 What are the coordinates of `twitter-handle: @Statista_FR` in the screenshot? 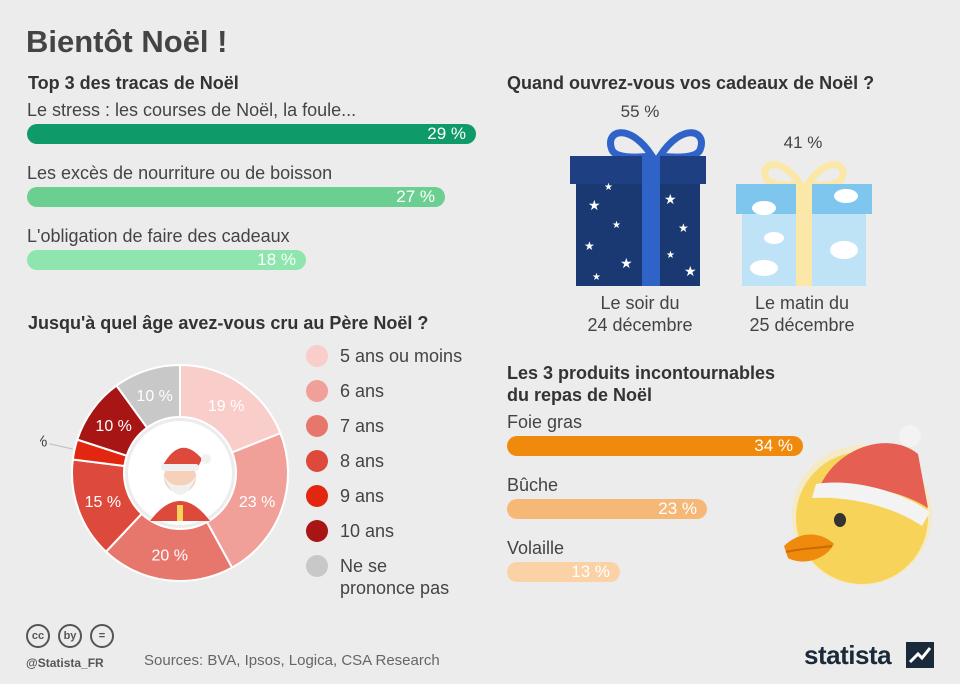 It's located at (65, 663).